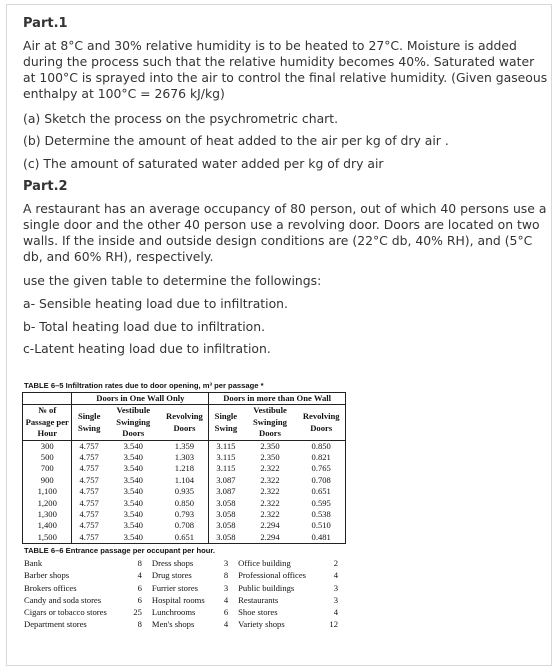 Image resolution: width=560 pixels, height=672 pixels. What do you see at coordinates (178, 599) in the screenshot?
I see `table-cell: Hospital rooms` at bounding box center [178, 599].